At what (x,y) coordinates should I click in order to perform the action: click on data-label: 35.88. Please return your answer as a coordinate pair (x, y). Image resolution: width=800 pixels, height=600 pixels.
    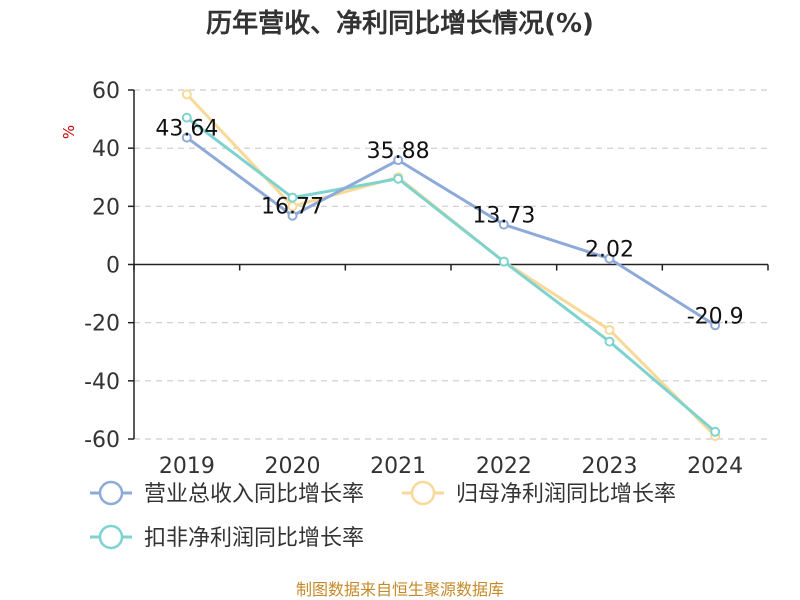
    Looking at the image, I should click on (398, 151).